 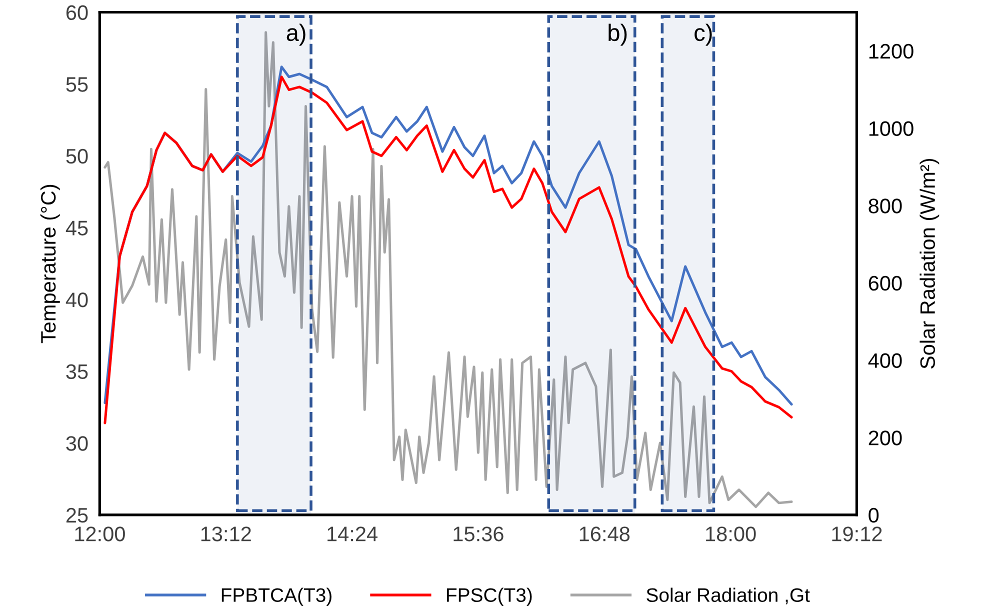 What do you see at coordinates (50, 264) in the screenshot?
I see `y-axis-title: Temperature (°C)` at bounding box center [50, 264].